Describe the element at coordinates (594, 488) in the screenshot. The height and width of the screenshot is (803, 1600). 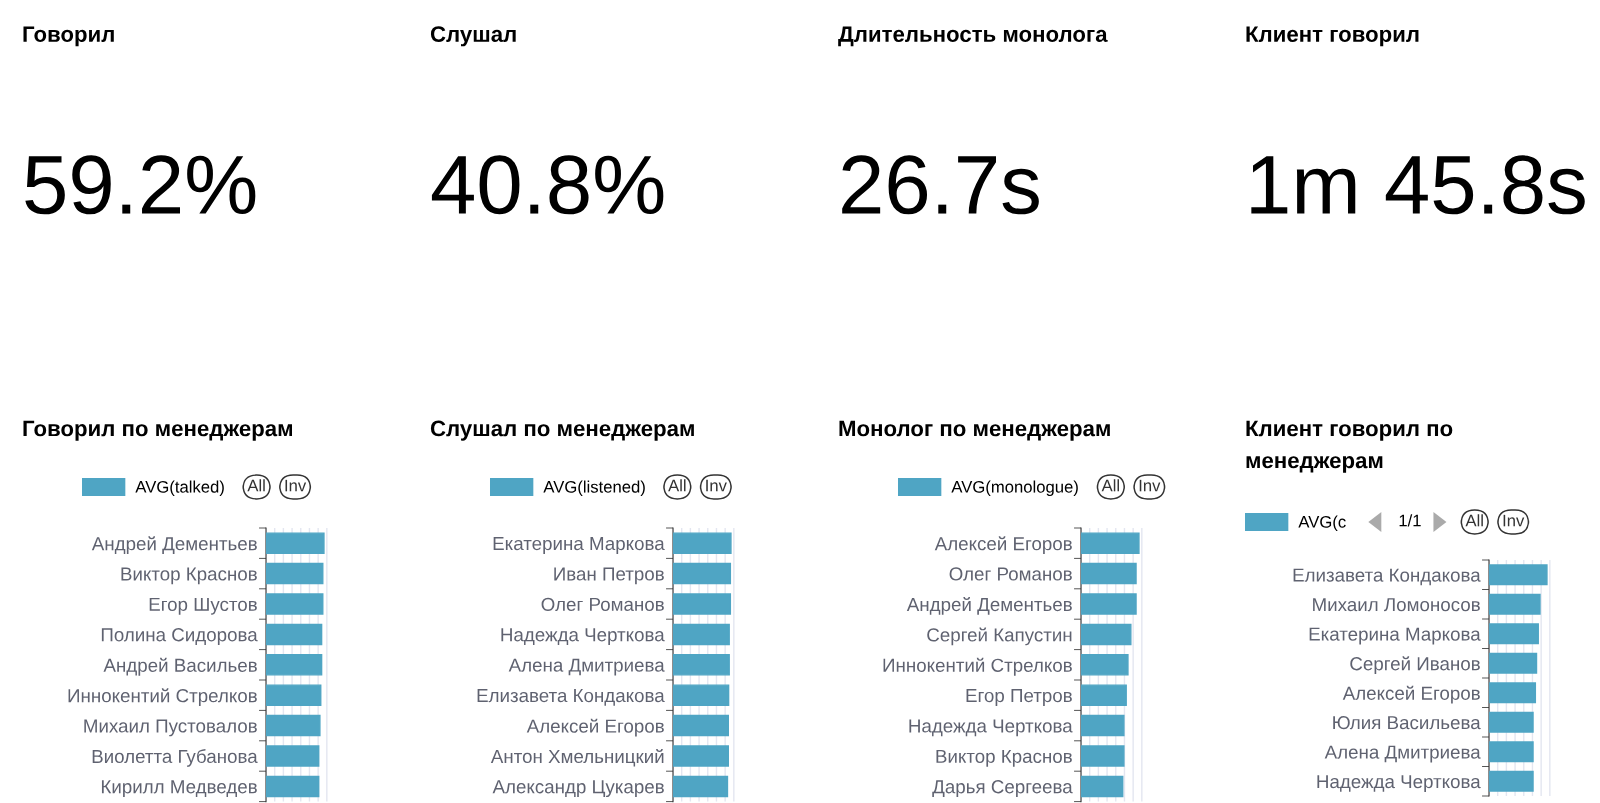
I see `legend-label: AVG(listened)` at that location.